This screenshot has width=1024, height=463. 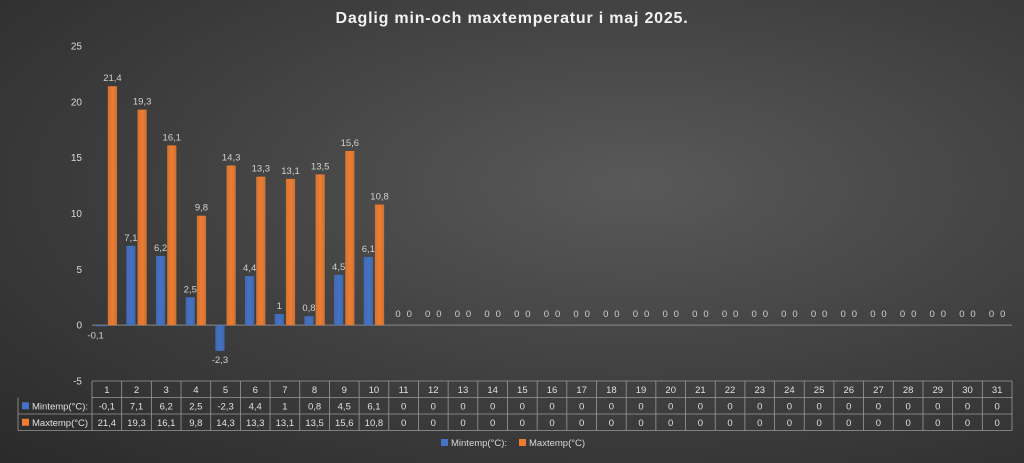 I want to click on min-data-label: 2,5, so click(x=190, y=289).